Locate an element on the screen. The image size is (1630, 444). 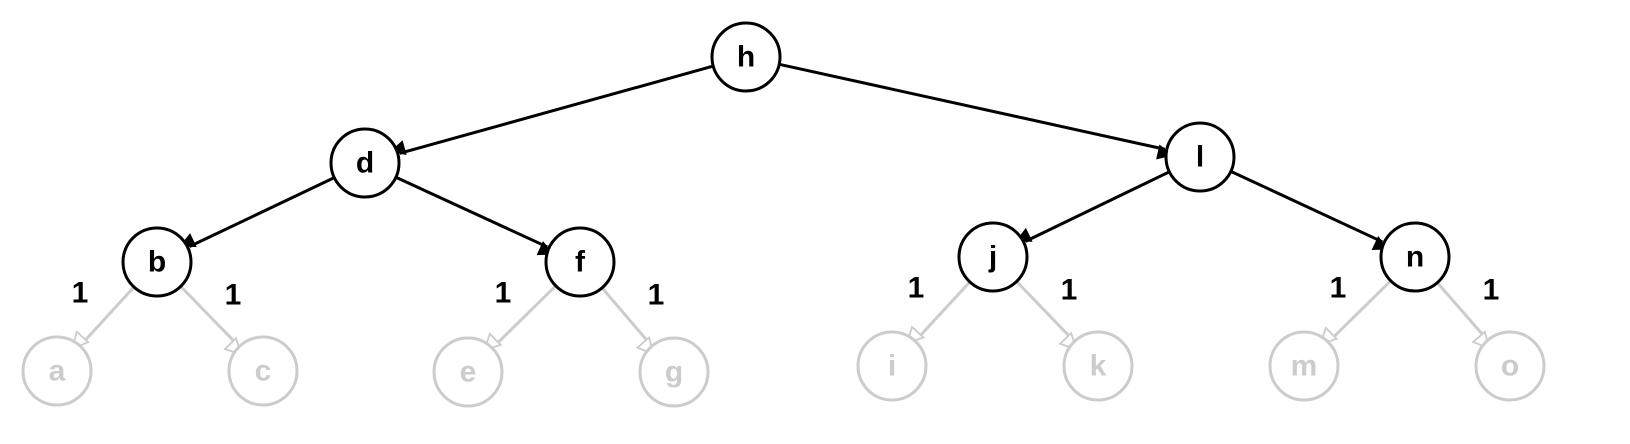
edge-b-c is located at coordinates (211, 321).